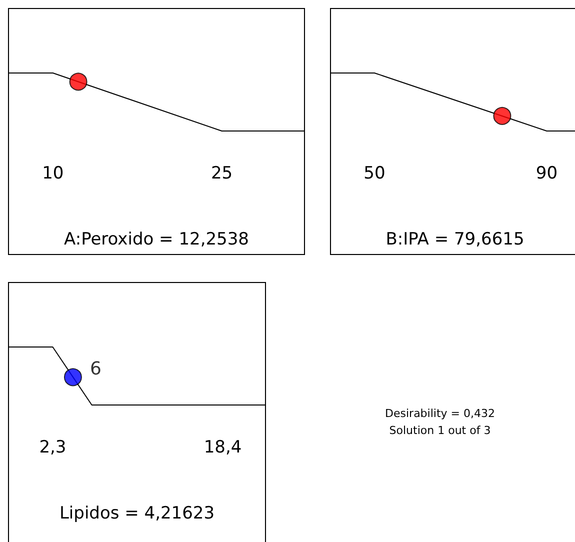 The width and height of the screenshot is (575, 542). I want to click on x-tick-label: 50, so click(375, 174).